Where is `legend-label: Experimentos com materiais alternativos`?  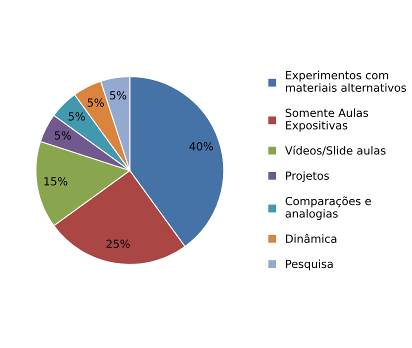 legend-label: Experimentos com materiais alternativos is located at coordinates (346, 81).